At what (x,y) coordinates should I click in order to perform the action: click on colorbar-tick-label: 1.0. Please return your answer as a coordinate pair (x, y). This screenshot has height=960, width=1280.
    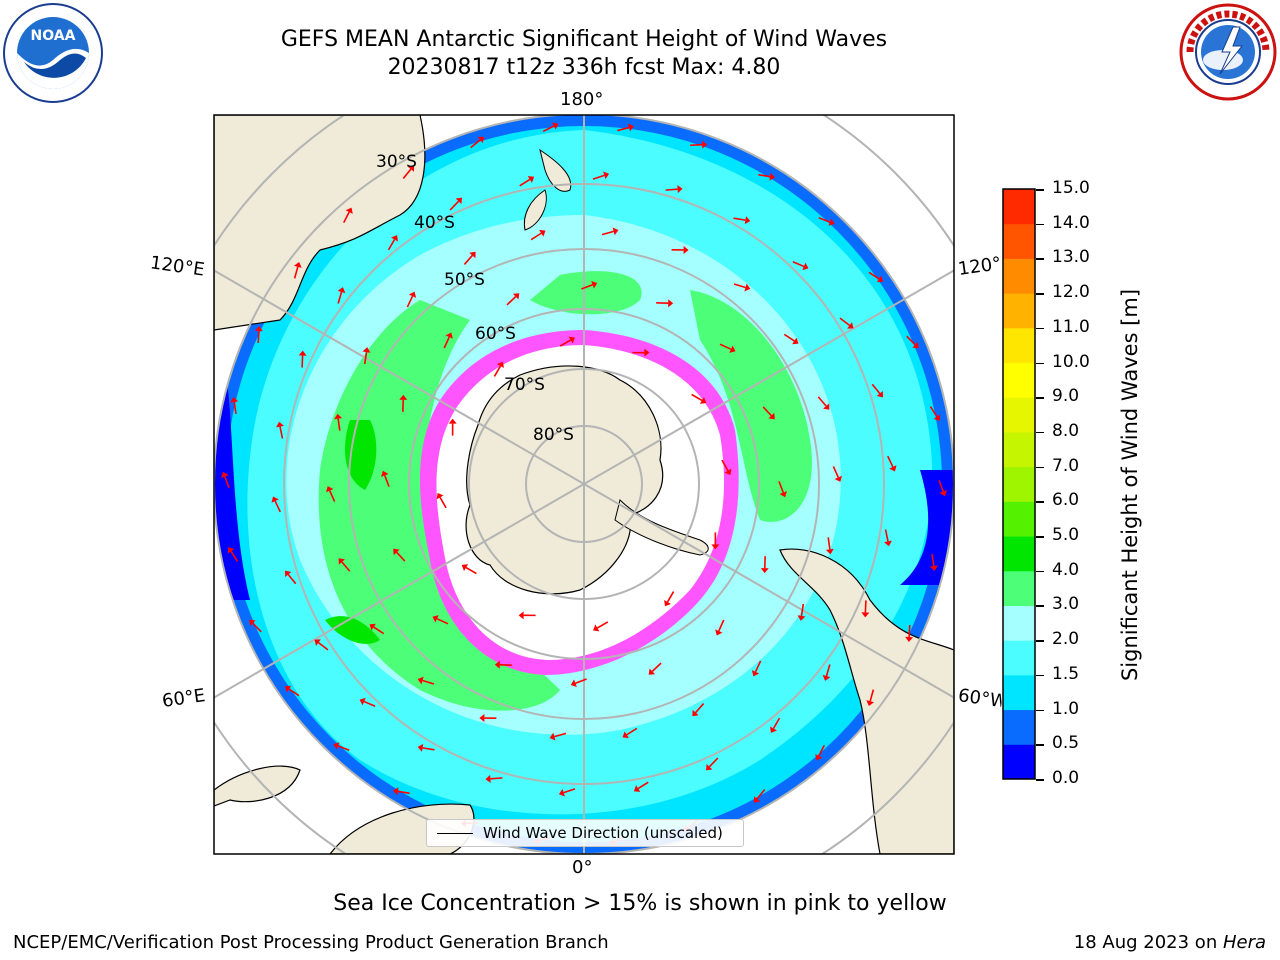
    Looking at the image, I should click on (1066, 708).